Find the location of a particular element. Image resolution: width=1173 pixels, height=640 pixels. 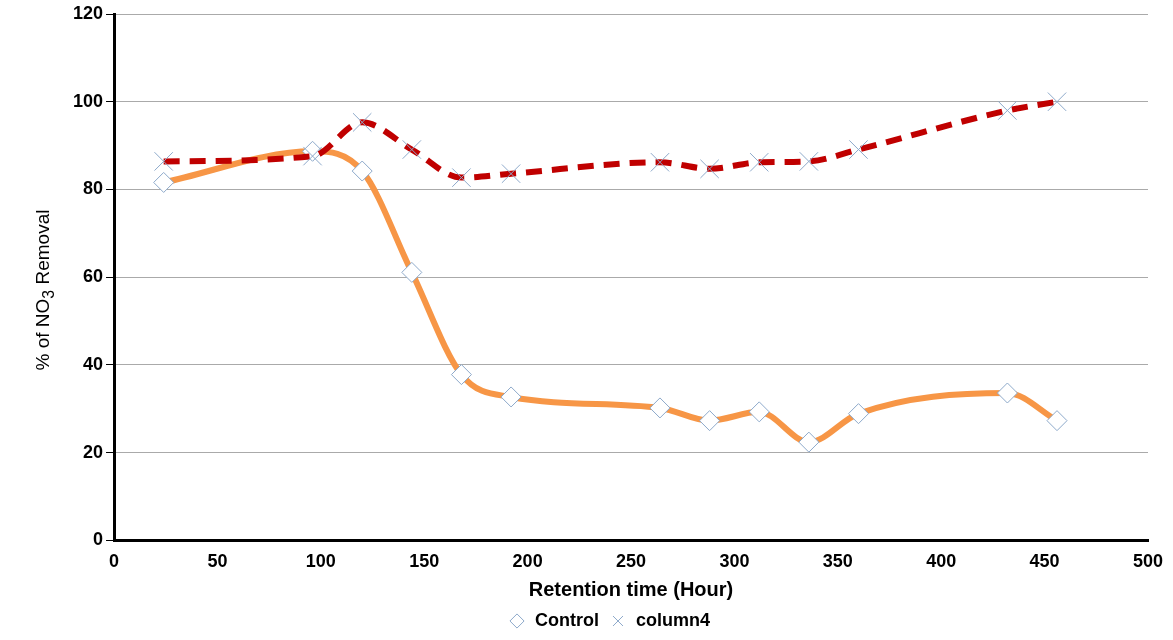

x-tick-label: 300 is located at coordinates (734, 561).